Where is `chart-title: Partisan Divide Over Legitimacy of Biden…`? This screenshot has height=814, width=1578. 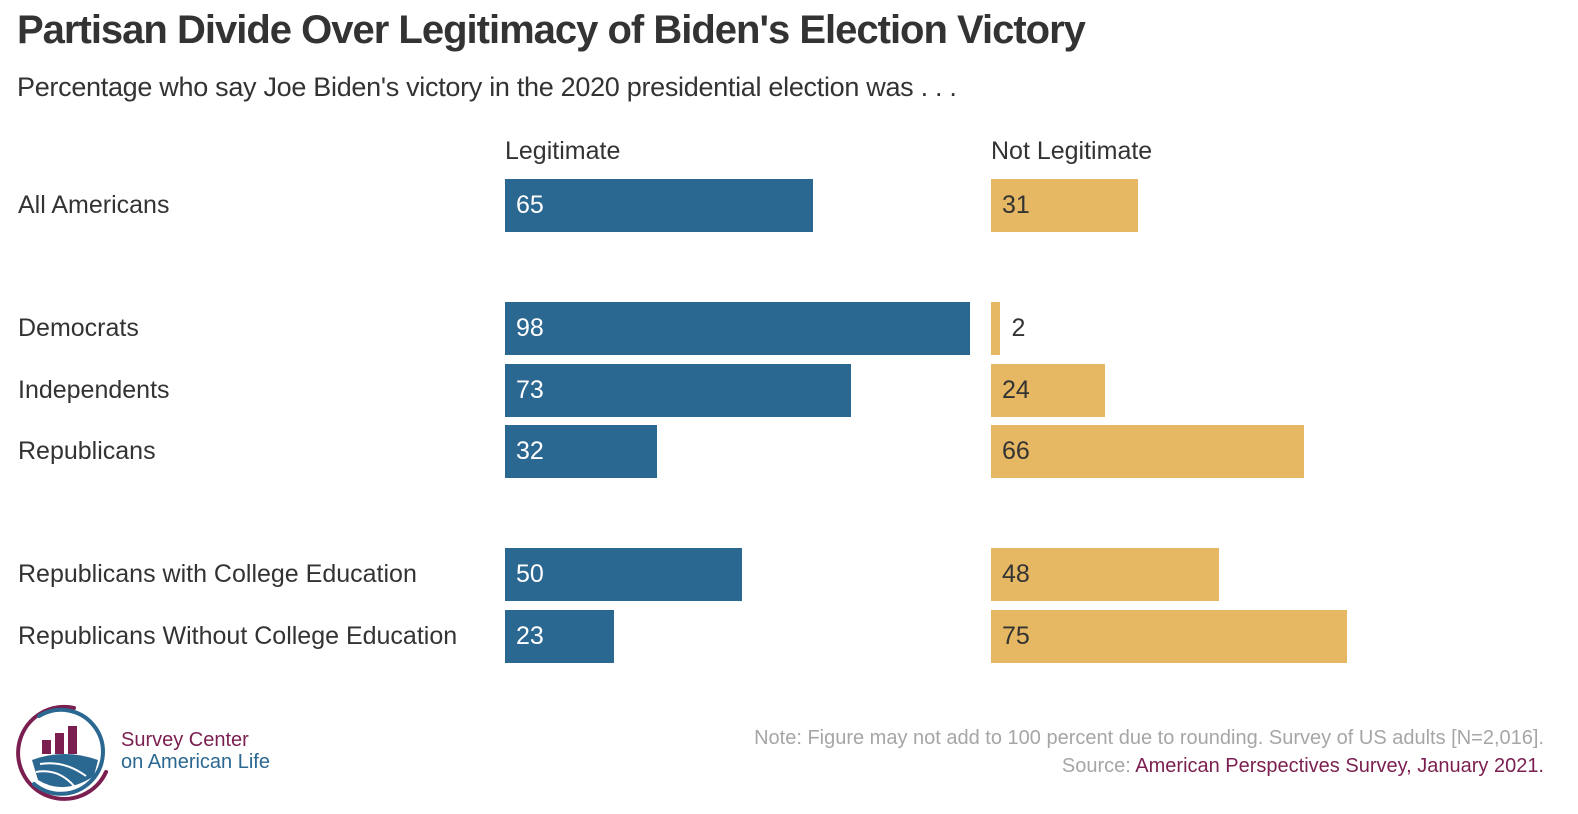
chart-title: Partisan Divide Over Legitimacy of Biden… is located at coordinates (551, 30).